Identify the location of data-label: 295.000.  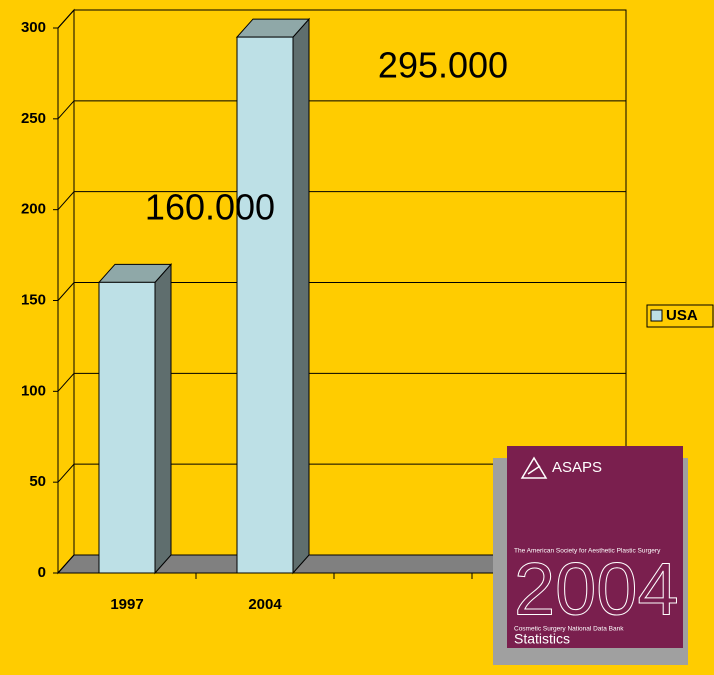
(443, 65).